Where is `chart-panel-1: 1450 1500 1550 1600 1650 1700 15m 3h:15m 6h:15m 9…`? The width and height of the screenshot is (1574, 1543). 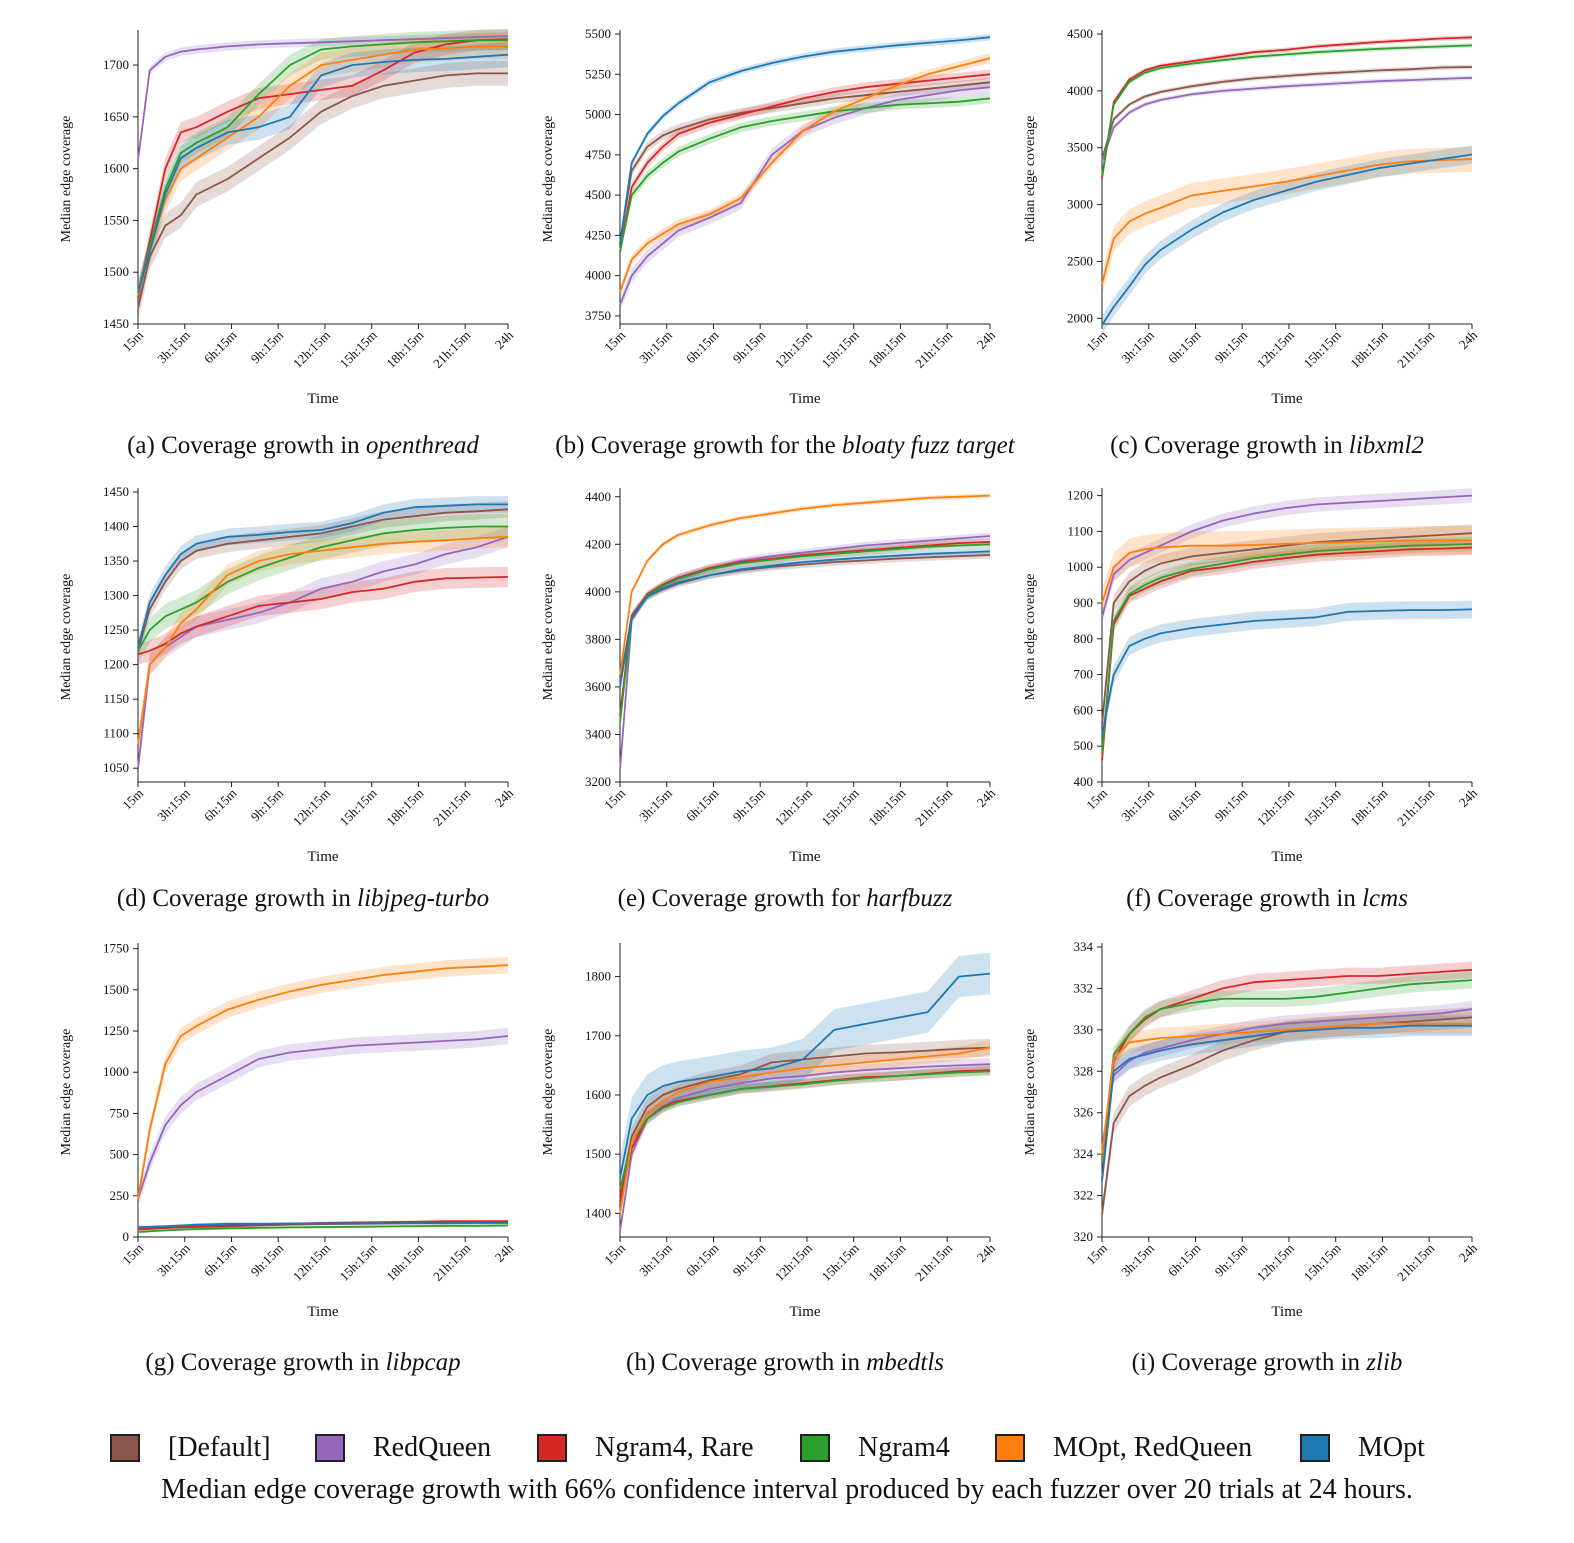 chart-panel-1: 1450 1500 1550 1600 1650 1700 15m 3h:15m 6h:15m 9… is located at coordinates (288, 243).